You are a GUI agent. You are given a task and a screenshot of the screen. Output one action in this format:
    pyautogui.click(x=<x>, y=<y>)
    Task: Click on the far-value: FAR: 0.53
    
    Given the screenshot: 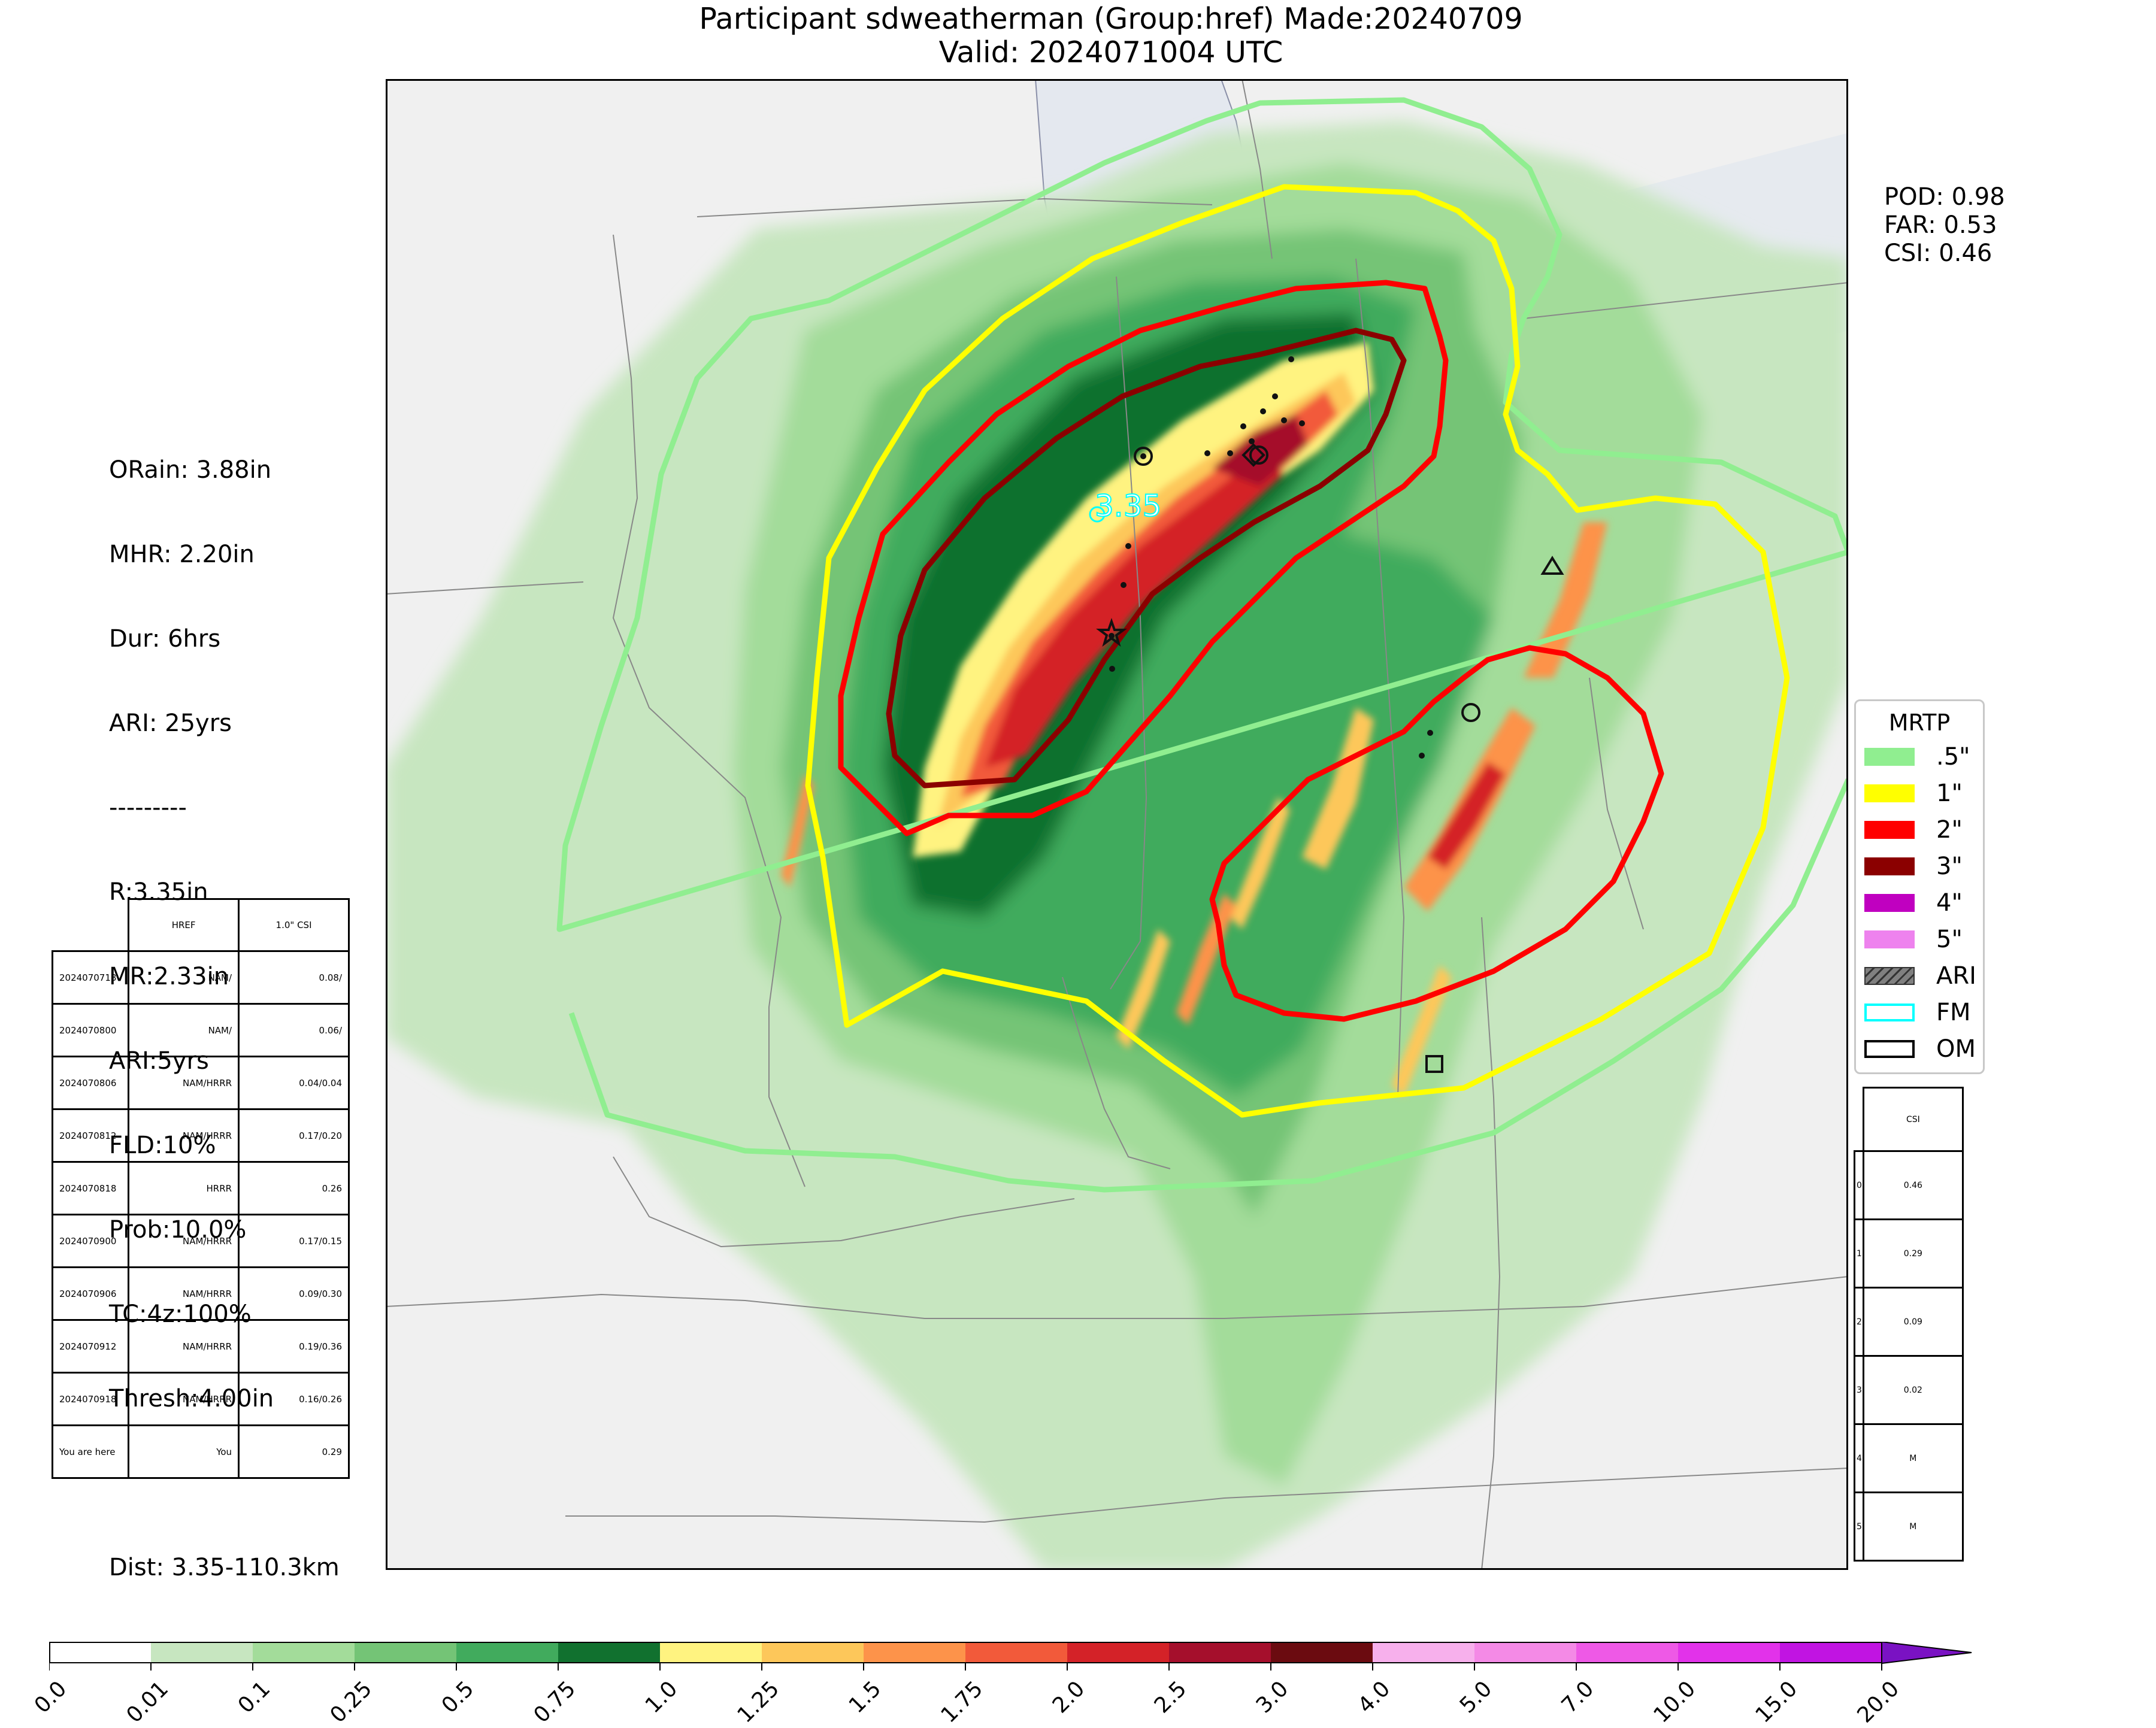 What is the action you would take?
    pyautogui.click(x=1941, y=225)
    